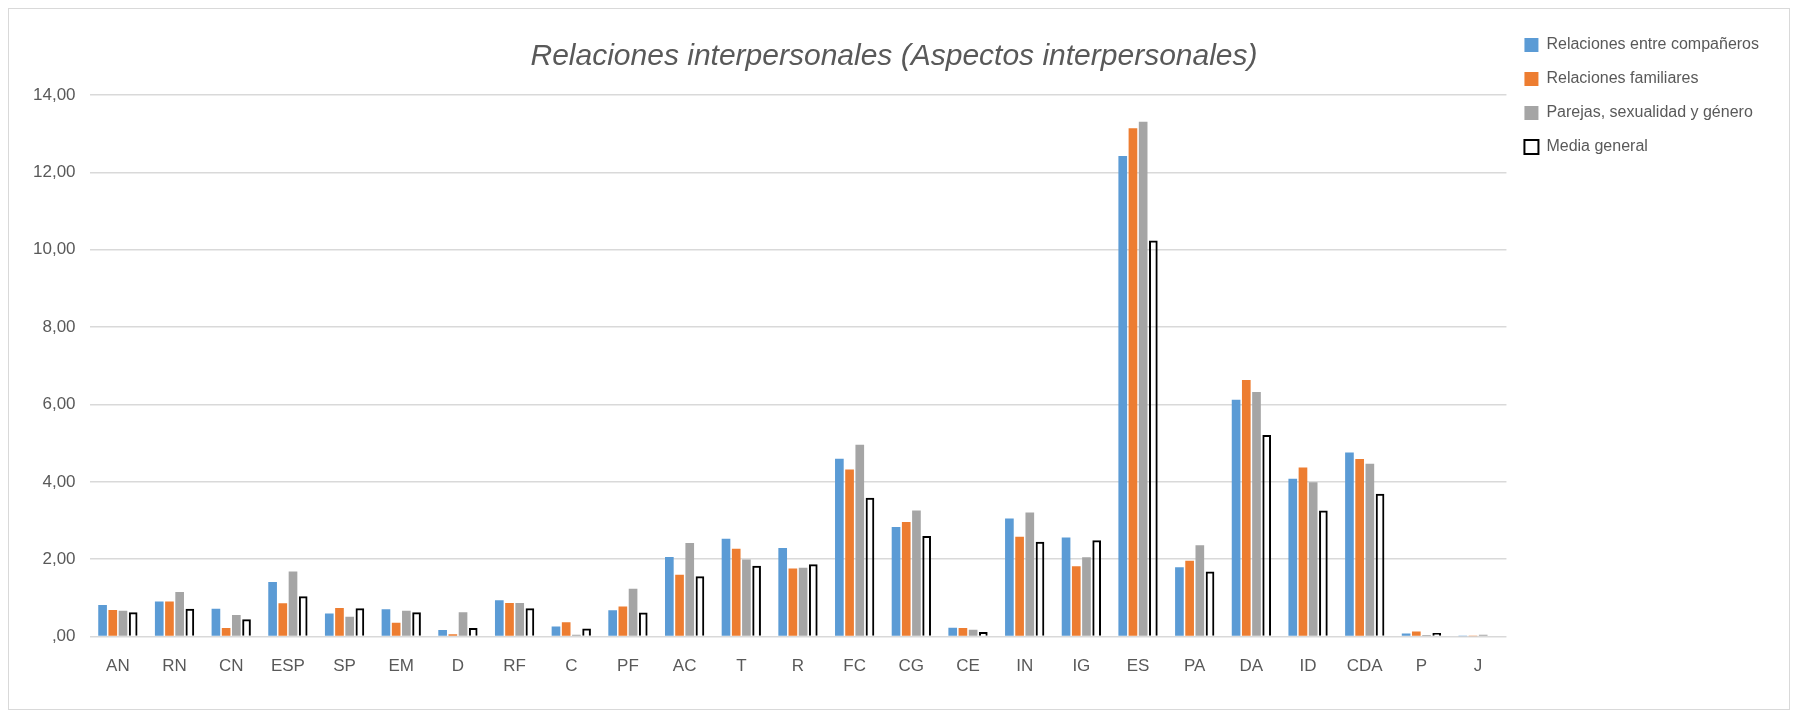 Image resolution: width=1800 pixels, height=724 pixels. I want to click on legend-label: Relaciones familiares, so click(1622, 78).